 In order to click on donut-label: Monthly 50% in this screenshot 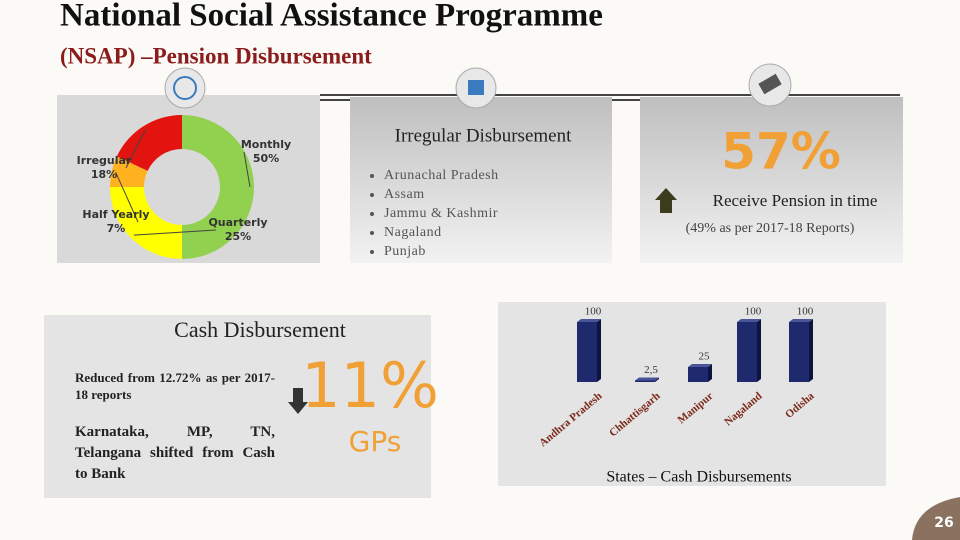, I will do `click(266, 151)`.